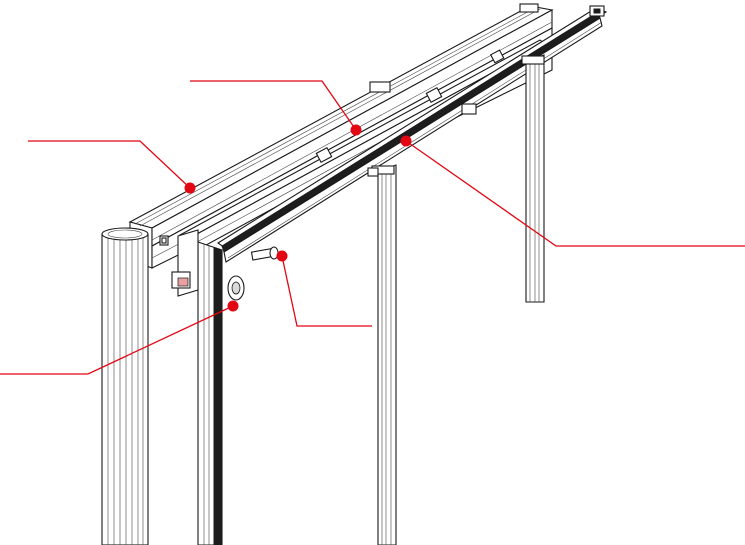 The width and height of the screenshot is (745, 545). Describe the element at coordinates (356, 130) in the screenshot. I see `callout-dot-top-rail-back` at that location.